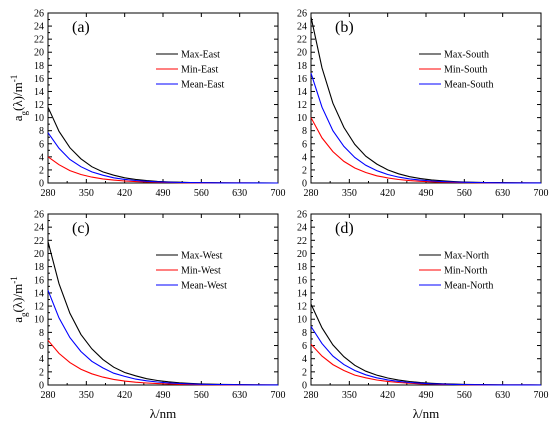  I want to click on panel-label: (a), so click(81, 27).